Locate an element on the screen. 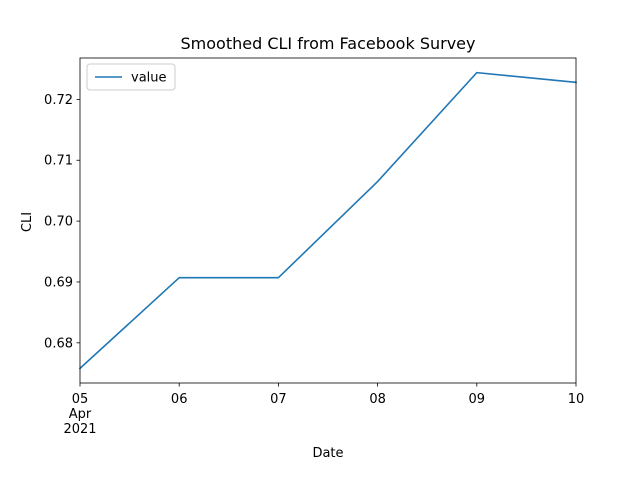 Image resolution: width=640 pixels, height=485 pixels. legend: value is located at coordinates (131, 77).